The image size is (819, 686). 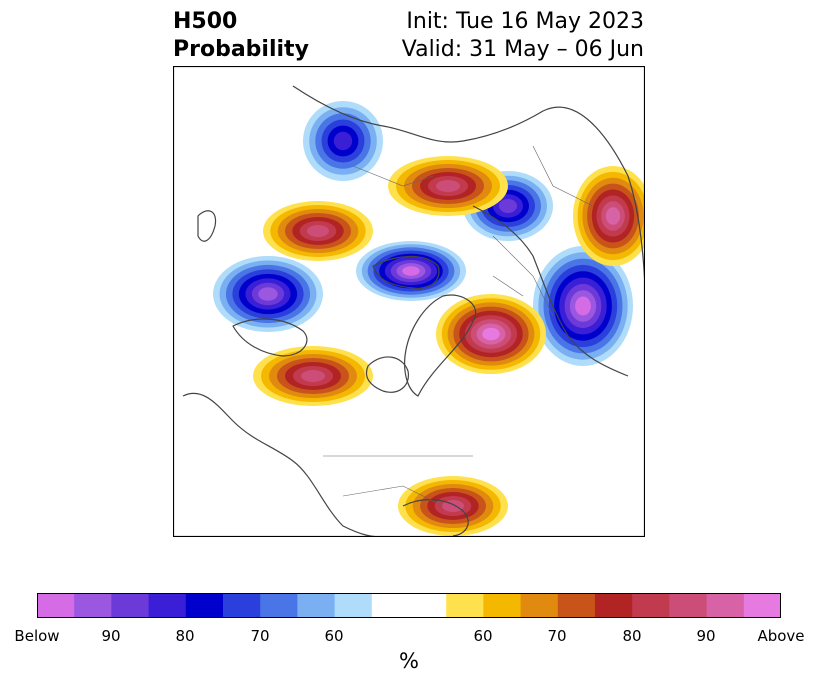 I want to click on coastline-greenland, so click(x=440, y=345).